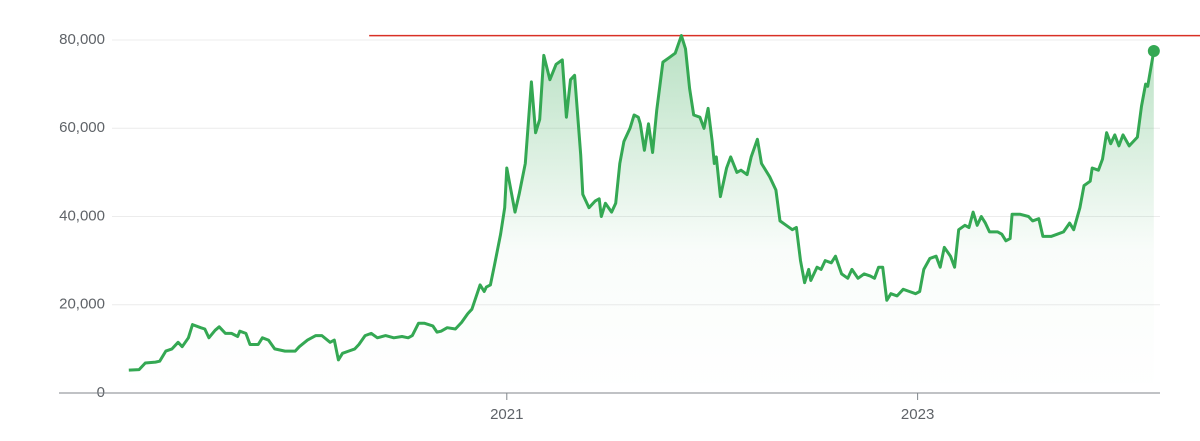 The width and height of the screenshot is (1200, 441). Describe the element at coordinates (1153, 51) in the screenshot. I see `last-point` at that location.